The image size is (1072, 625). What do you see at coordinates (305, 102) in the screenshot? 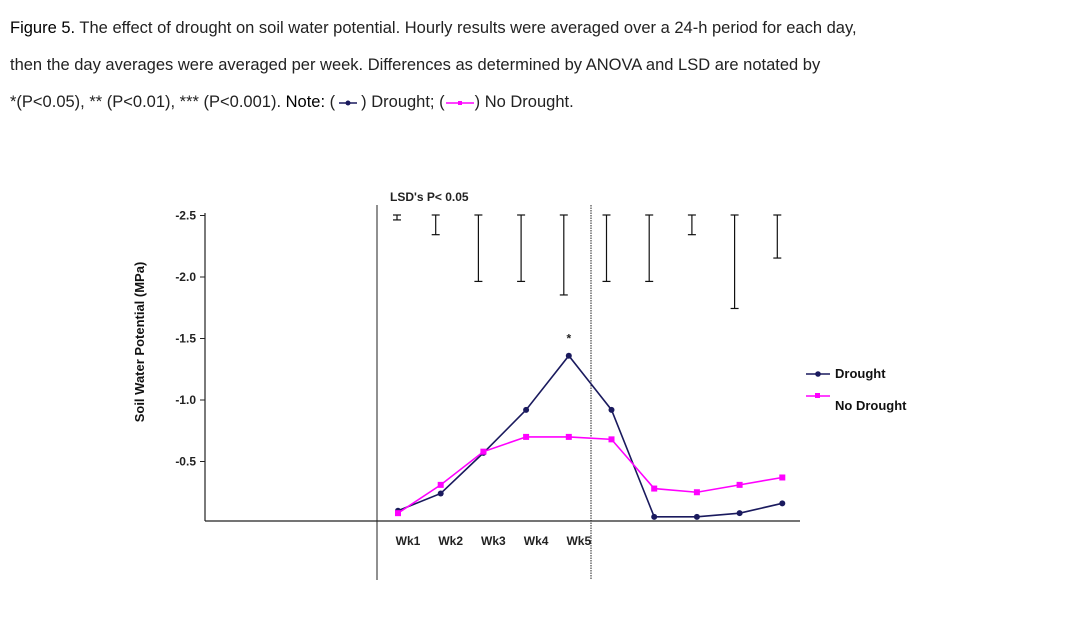
I see `note-label: Note:` at bounding box center [305, 102].